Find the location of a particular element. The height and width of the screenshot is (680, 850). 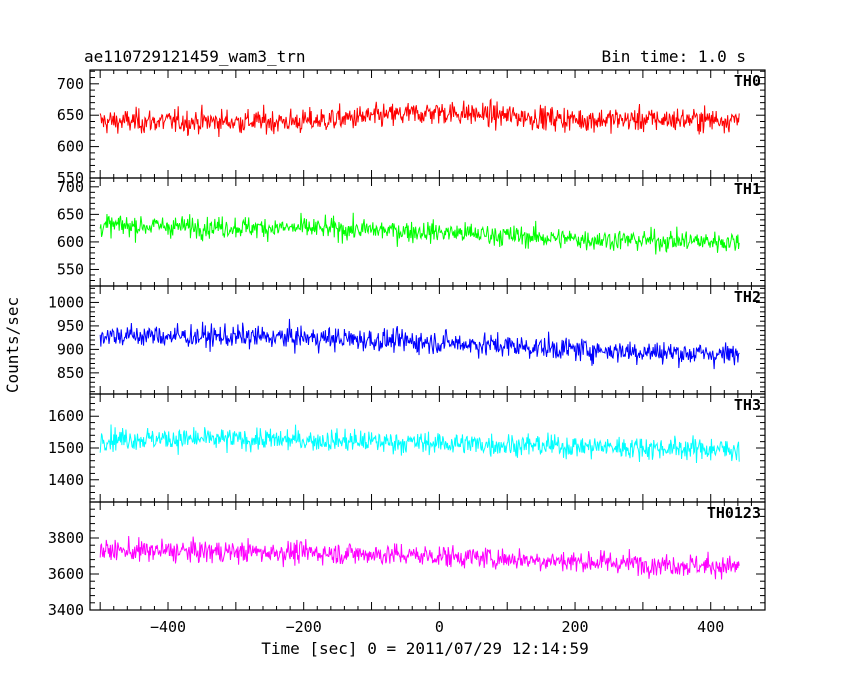

y-tick-label: 1000 is located at coordinates (66, 302).